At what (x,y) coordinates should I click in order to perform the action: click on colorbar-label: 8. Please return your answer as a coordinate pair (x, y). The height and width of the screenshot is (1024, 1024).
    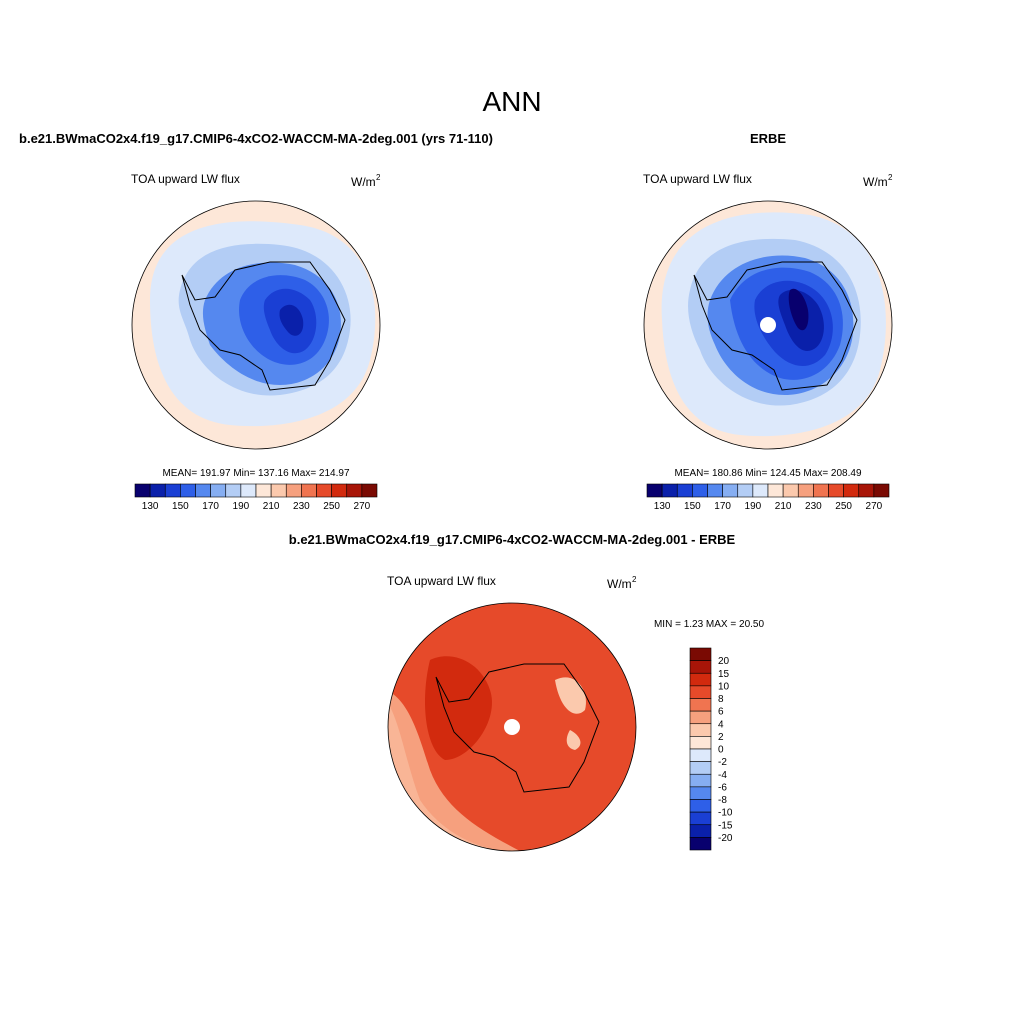
    Looking at the image, I should click on (721, 699).